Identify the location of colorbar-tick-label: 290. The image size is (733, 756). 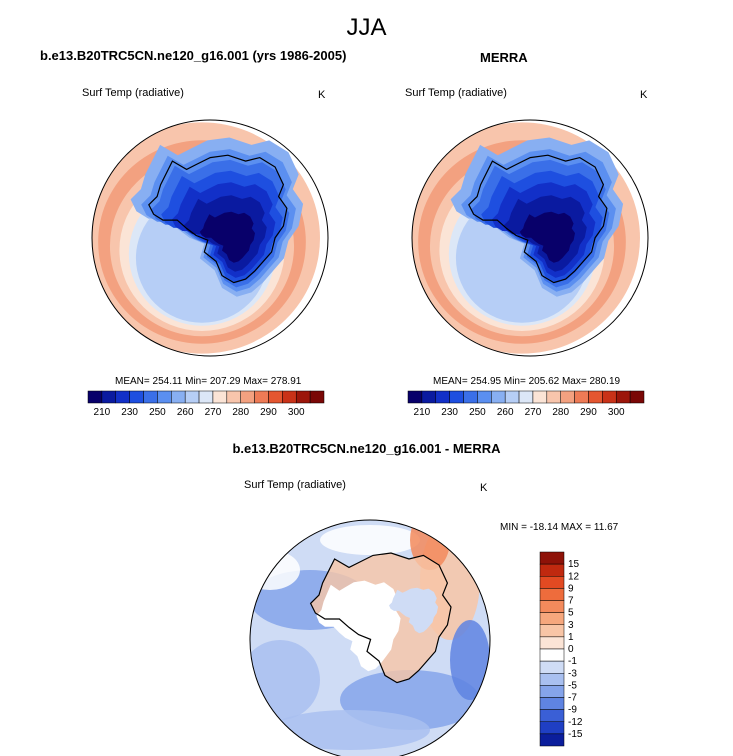
(588, 412).